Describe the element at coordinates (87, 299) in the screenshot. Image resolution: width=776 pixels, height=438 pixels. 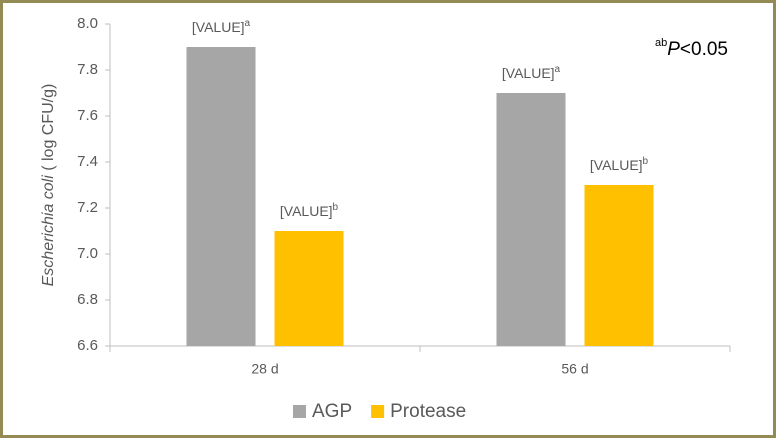
I see `y-tick-label: 6.8` at that location.